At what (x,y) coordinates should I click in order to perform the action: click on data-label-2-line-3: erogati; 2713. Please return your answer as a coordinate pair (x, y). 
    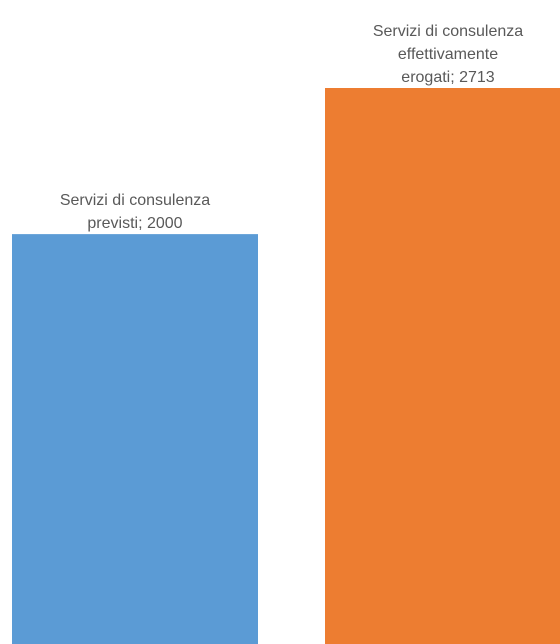
    Looking at the image, I should click on (448, 77).